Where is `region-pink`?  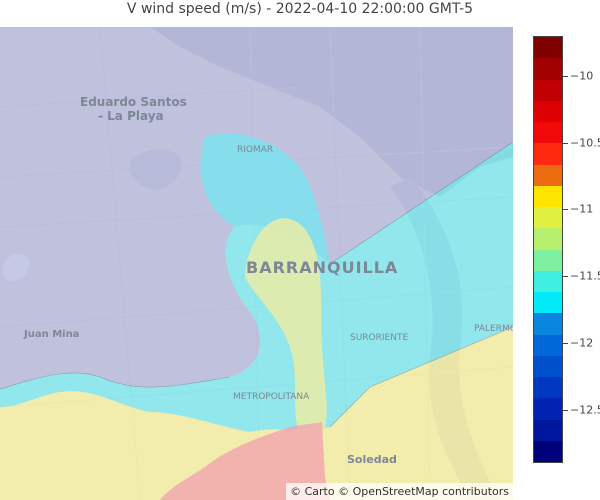 region-pink is located at coordinates (245, 461).